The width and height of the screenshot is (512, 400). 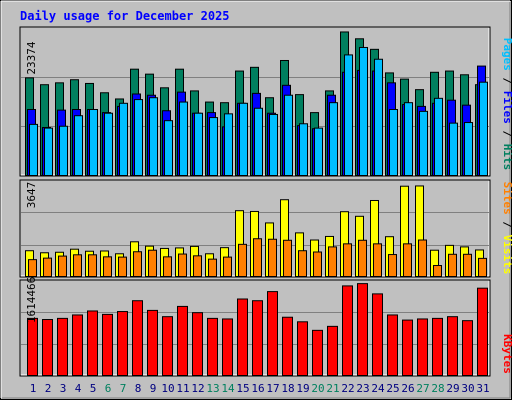 What do you see at coordinates (317, 388) in the screenshot?
I see `x-label: 20` at bounding box center [317, 388].